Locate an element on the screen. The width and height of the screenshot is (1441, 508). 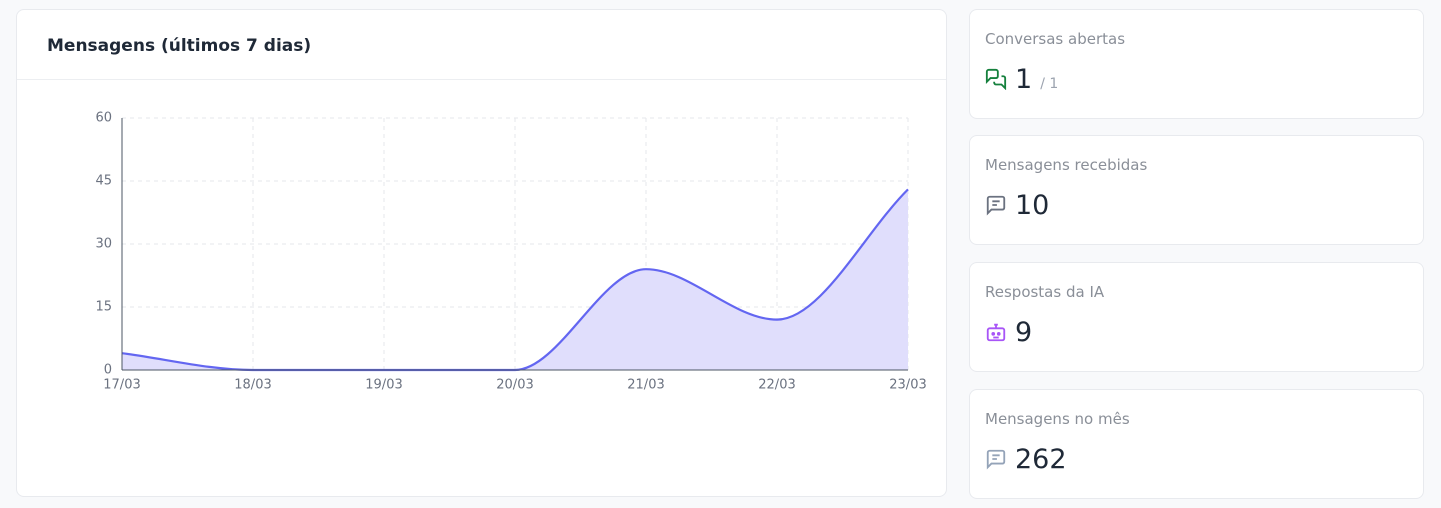
icon-chats is located at coordinates (996, 79).